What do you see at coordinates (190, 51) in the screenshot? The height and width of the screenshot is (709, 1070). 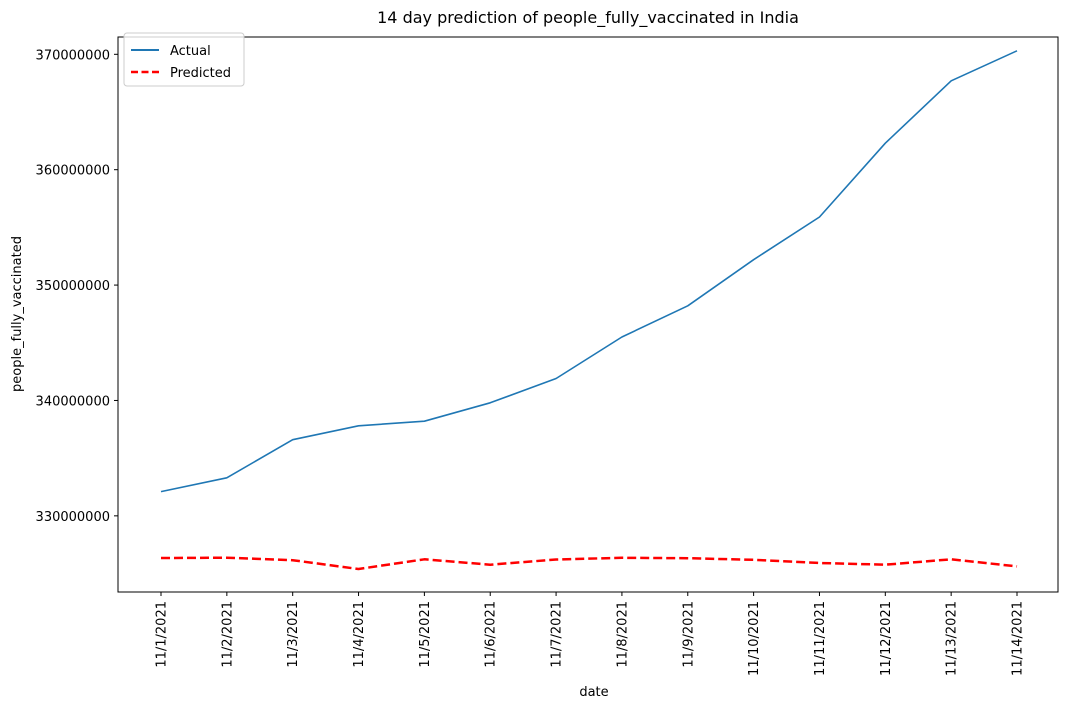 I see `legend-label-actual: Actual` at bounding box center [190, 51].